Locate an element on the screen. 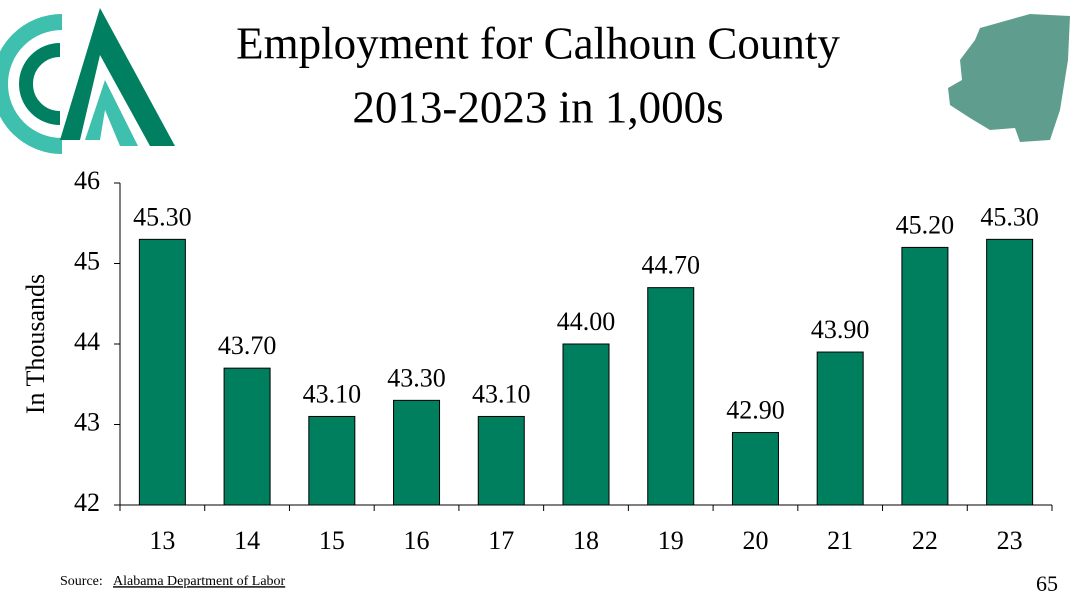 The width and height of the screenshot is (1080, 608). x-tick-label: 20 is located at coordinates (755, 540).